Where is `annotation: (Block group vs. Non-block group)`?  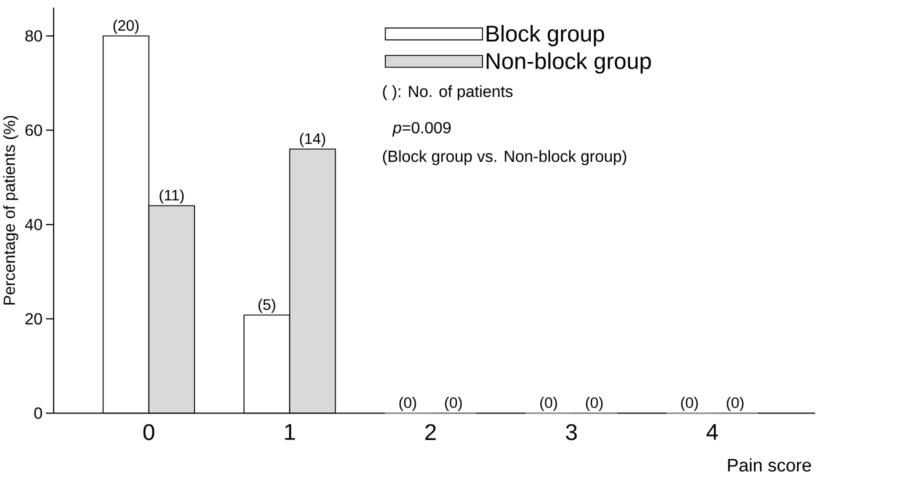
annotation: (Block group vs. Non-block group) is located at coordinates (504, 157).